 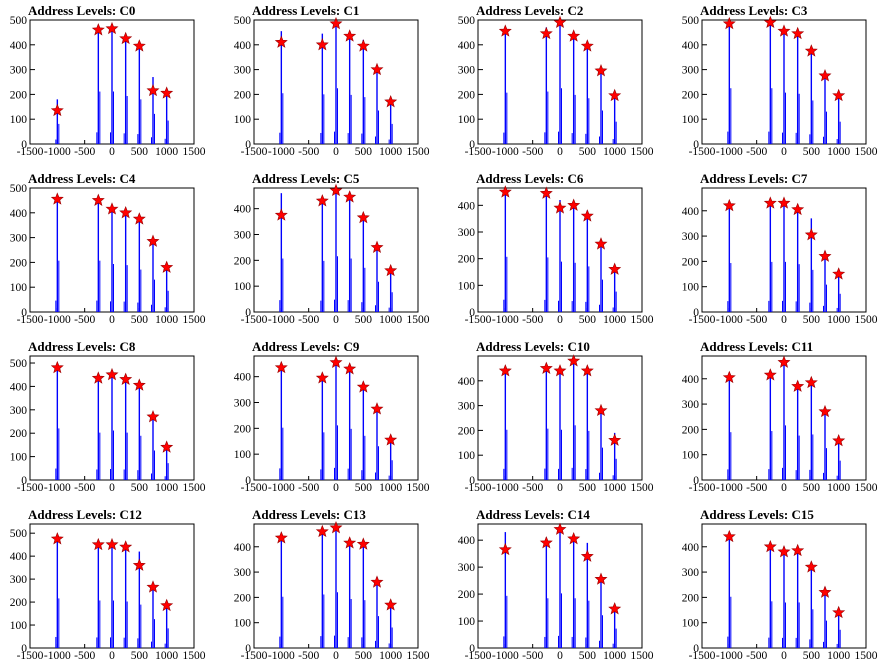 What do you see at coordinates (754, 10) in the screenshot?
I see `panel-title: Address Levels: C3` at bounding box center [754, 10].